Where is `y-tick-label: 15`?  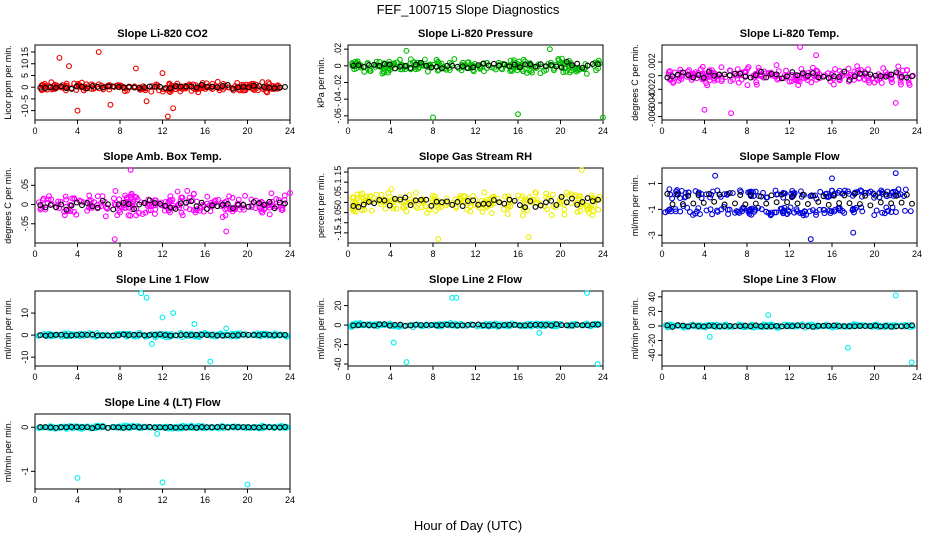
y-tick-label: 15 is located at coordinates (25, 52).